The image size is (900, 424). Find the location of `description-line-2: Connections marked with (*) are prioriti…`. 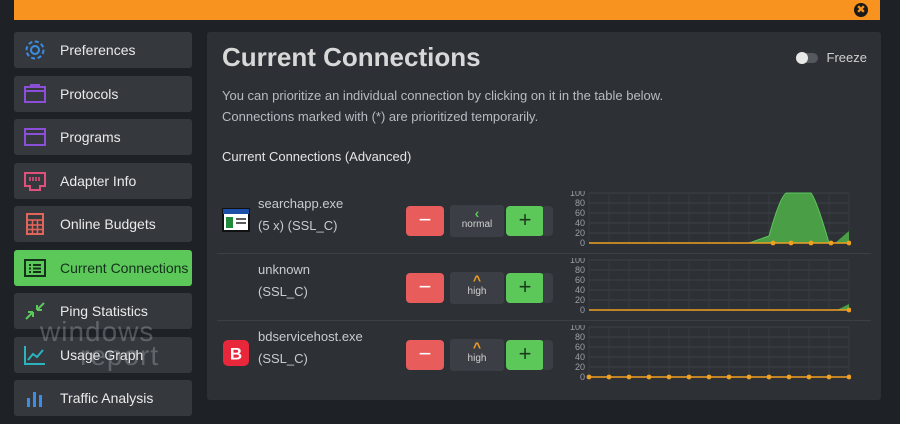

description-line-2: Connections marked with (*) are prioriti… is located at coordinates (380, 116).